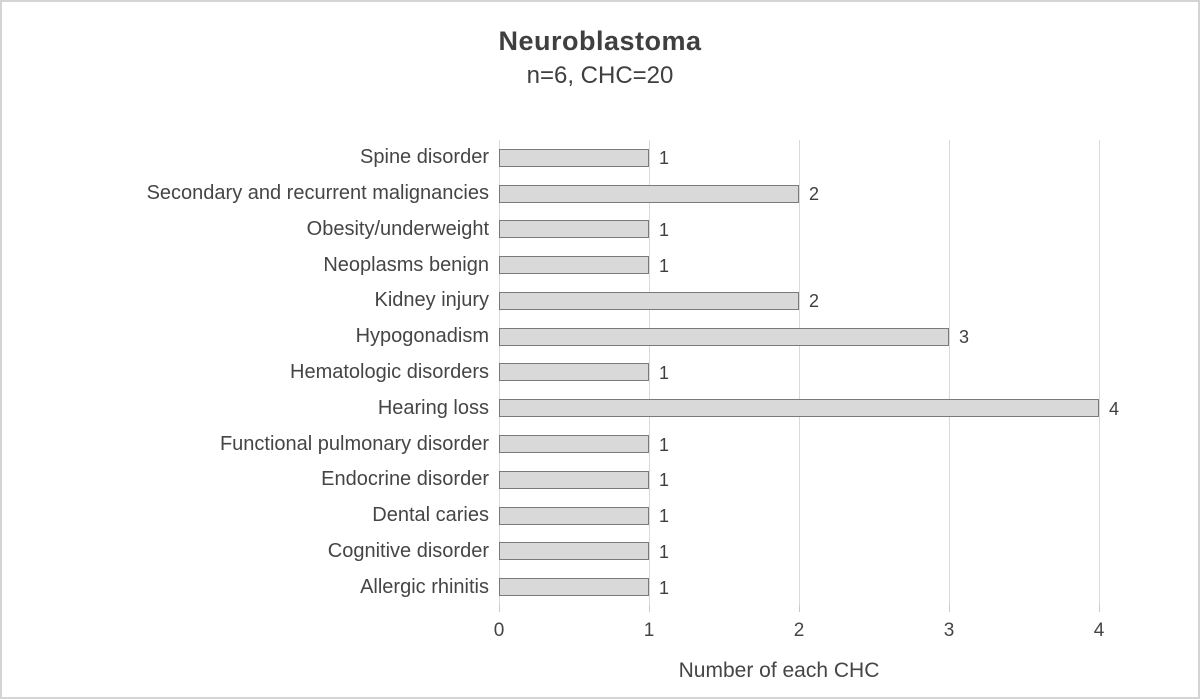 The image size is (1200, 699). Describe the element at coordinates (779, 670) in the screenshot. I see `x-axis-title: Number of each CHC` at that location.